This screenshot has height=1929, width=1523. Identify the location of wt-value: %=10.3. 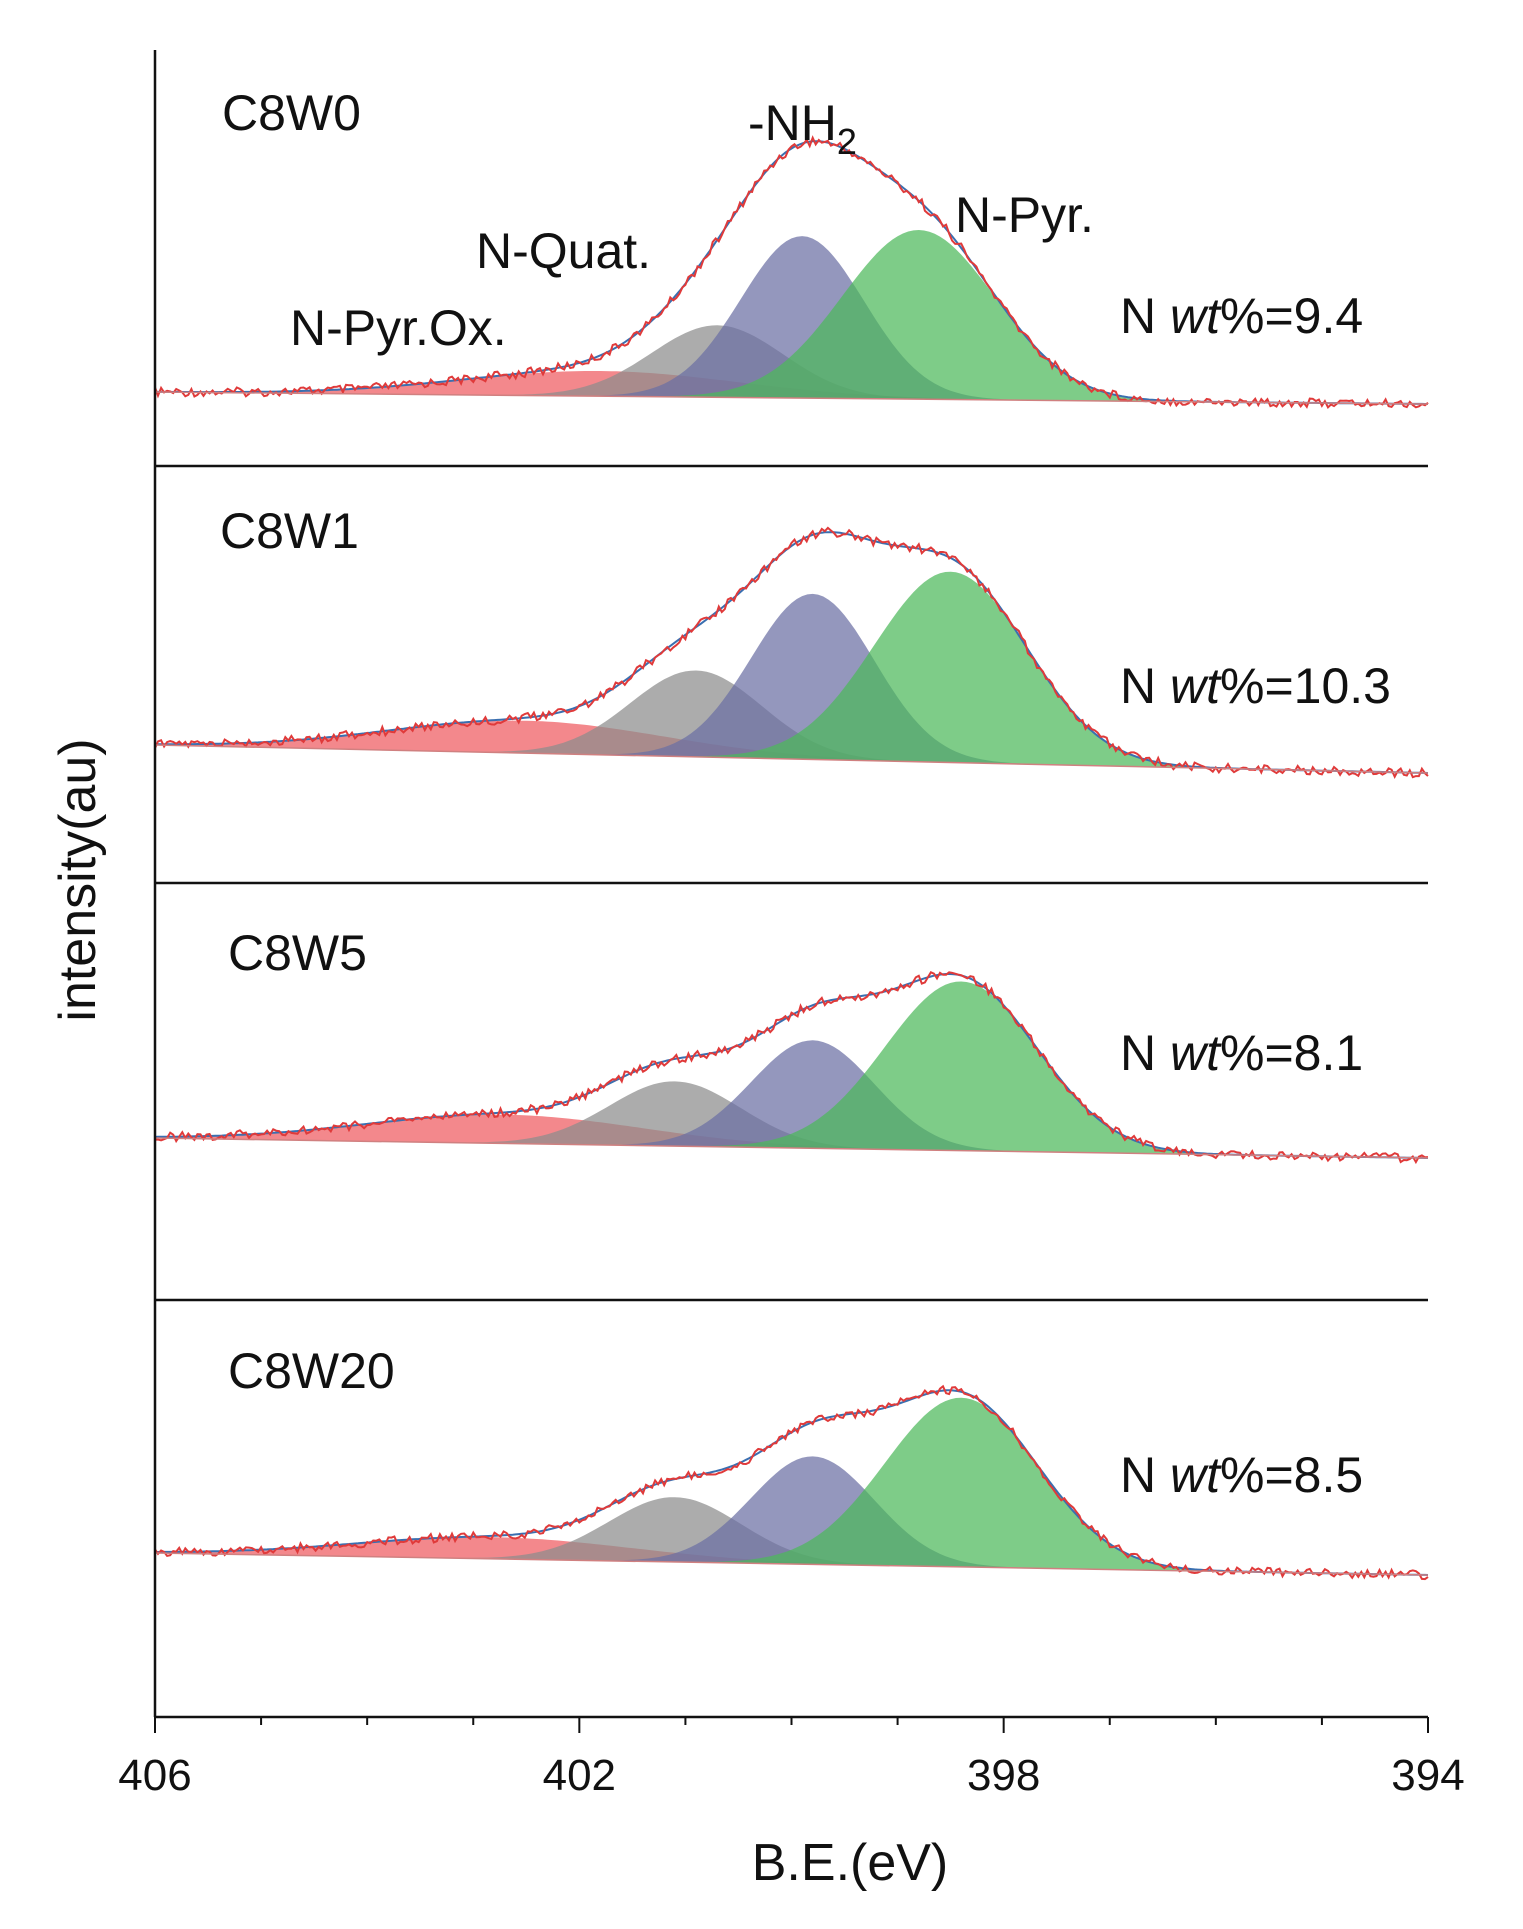
(1305, 686).